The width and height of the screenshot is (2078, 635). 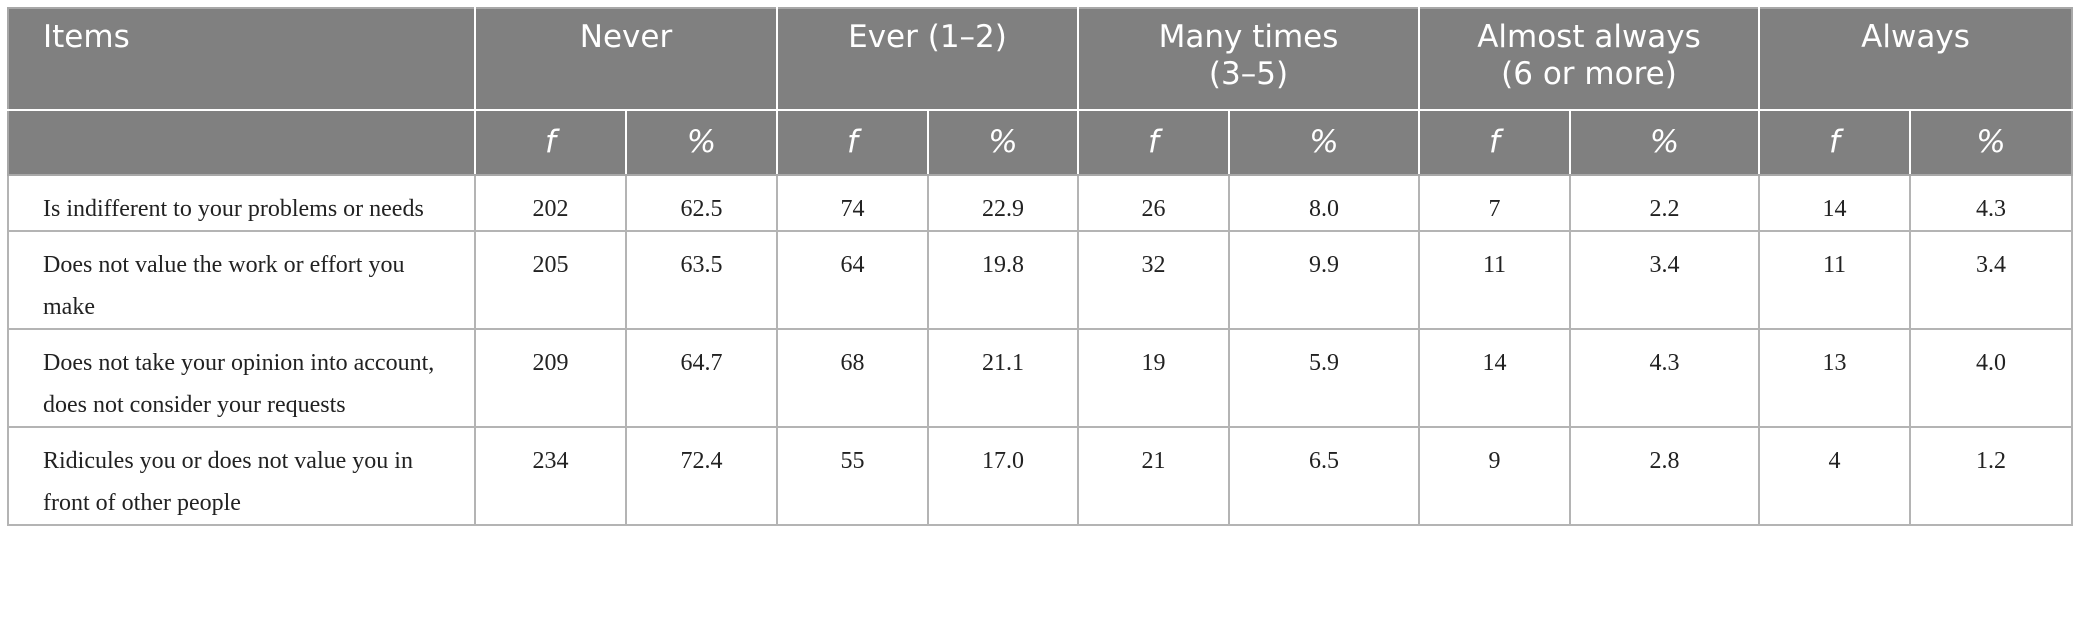 I want to click on value-cell: 26, so click(x=1153, y=203).